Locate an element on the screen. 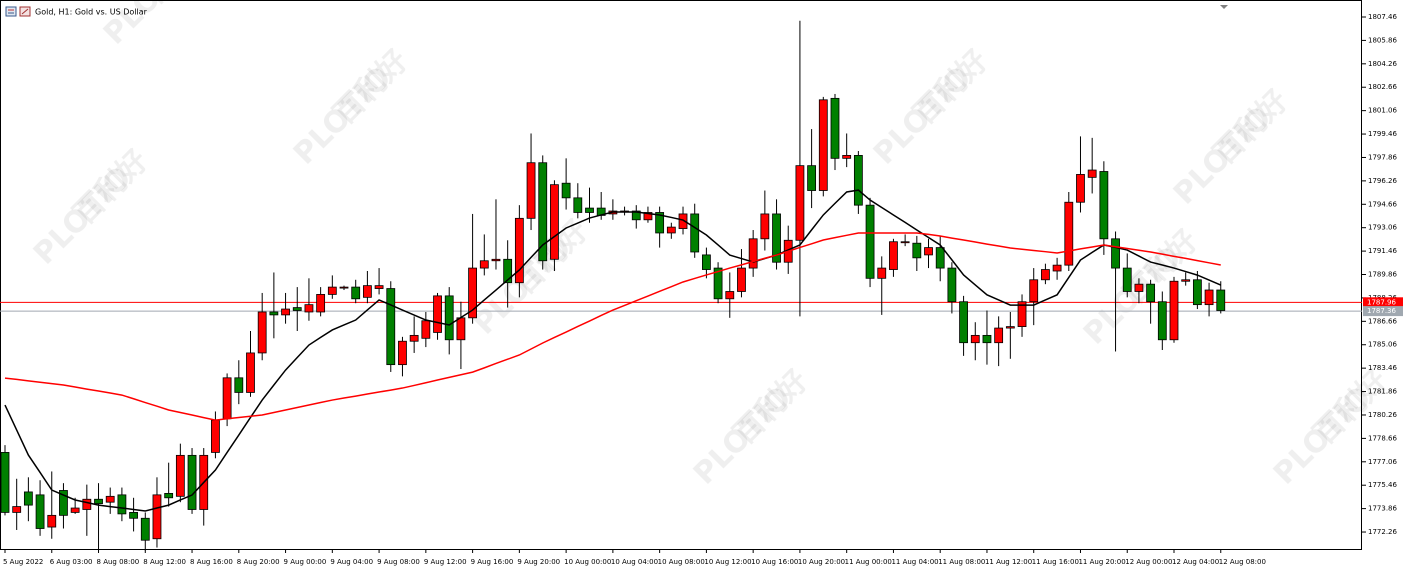 This screenshot has width=1404, height=572. y-tick-label: 1801.06 is located at coordinates (1382, 111).